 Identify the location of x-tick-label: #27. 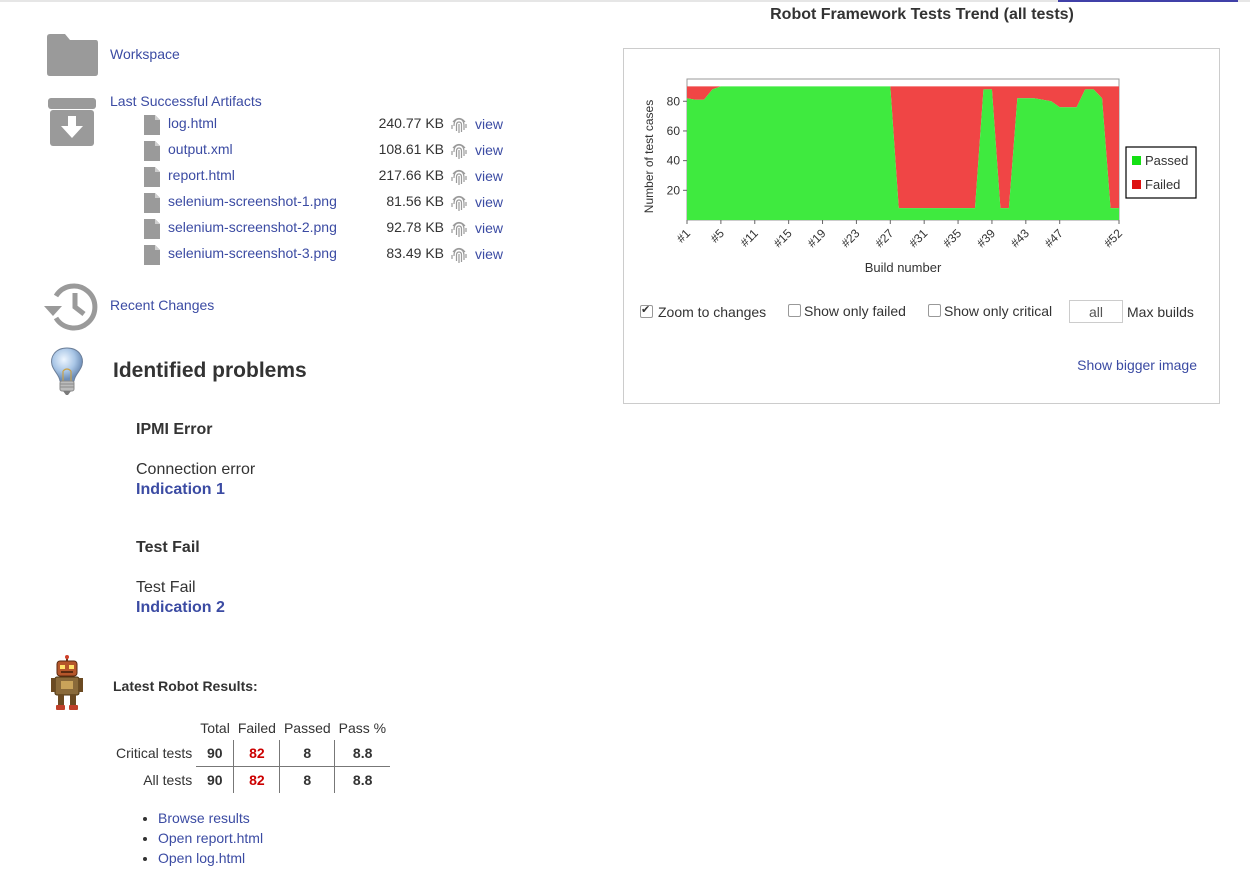
(884, 238).